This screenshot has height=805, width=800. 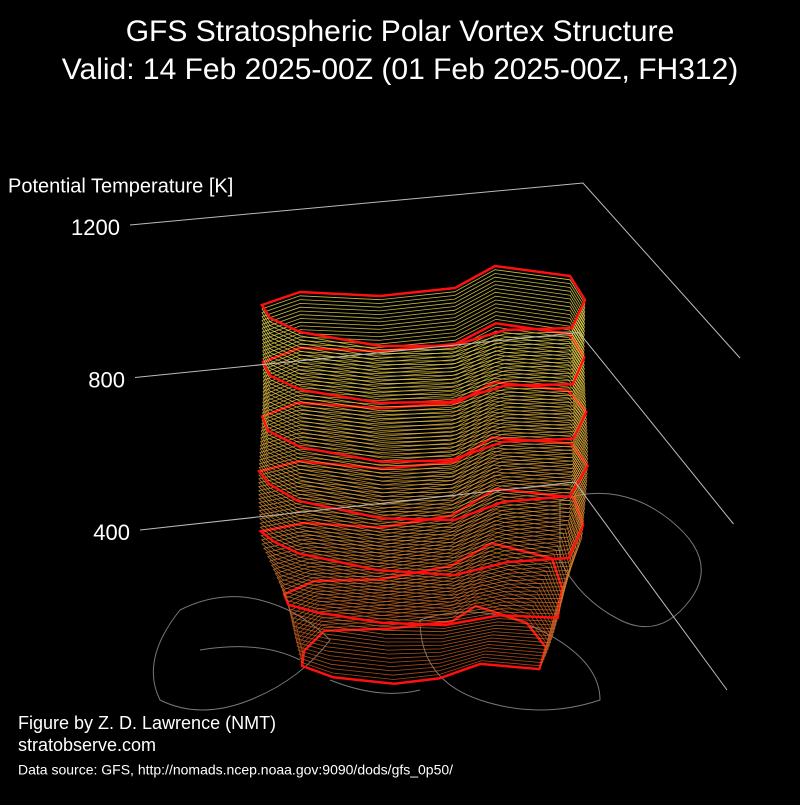 I want to click on z-tick-label: 800, so click(x=106, y=379).